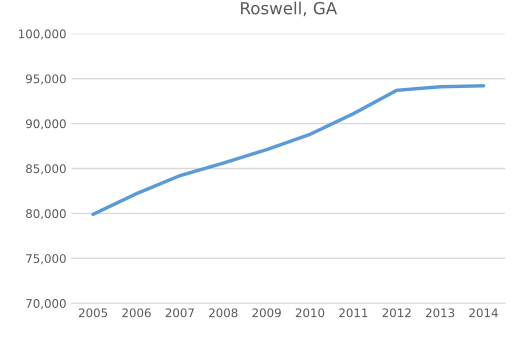 The width and height of the screenshot is (529, 337). I want to click on x-tick-label: 2007, so click(180, 313).